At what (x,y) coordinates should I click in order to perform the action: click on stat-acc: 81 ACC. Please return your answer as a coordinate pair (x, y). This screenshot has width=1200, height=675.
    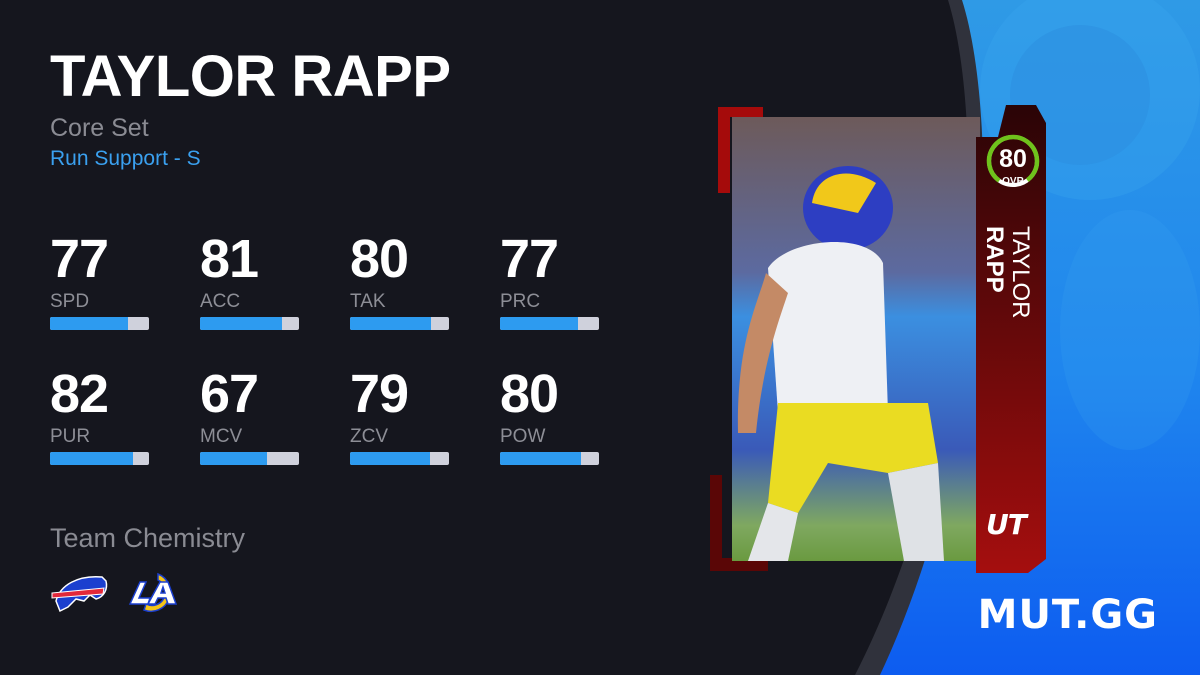
    Looking at the image, I should click on (250, 281).